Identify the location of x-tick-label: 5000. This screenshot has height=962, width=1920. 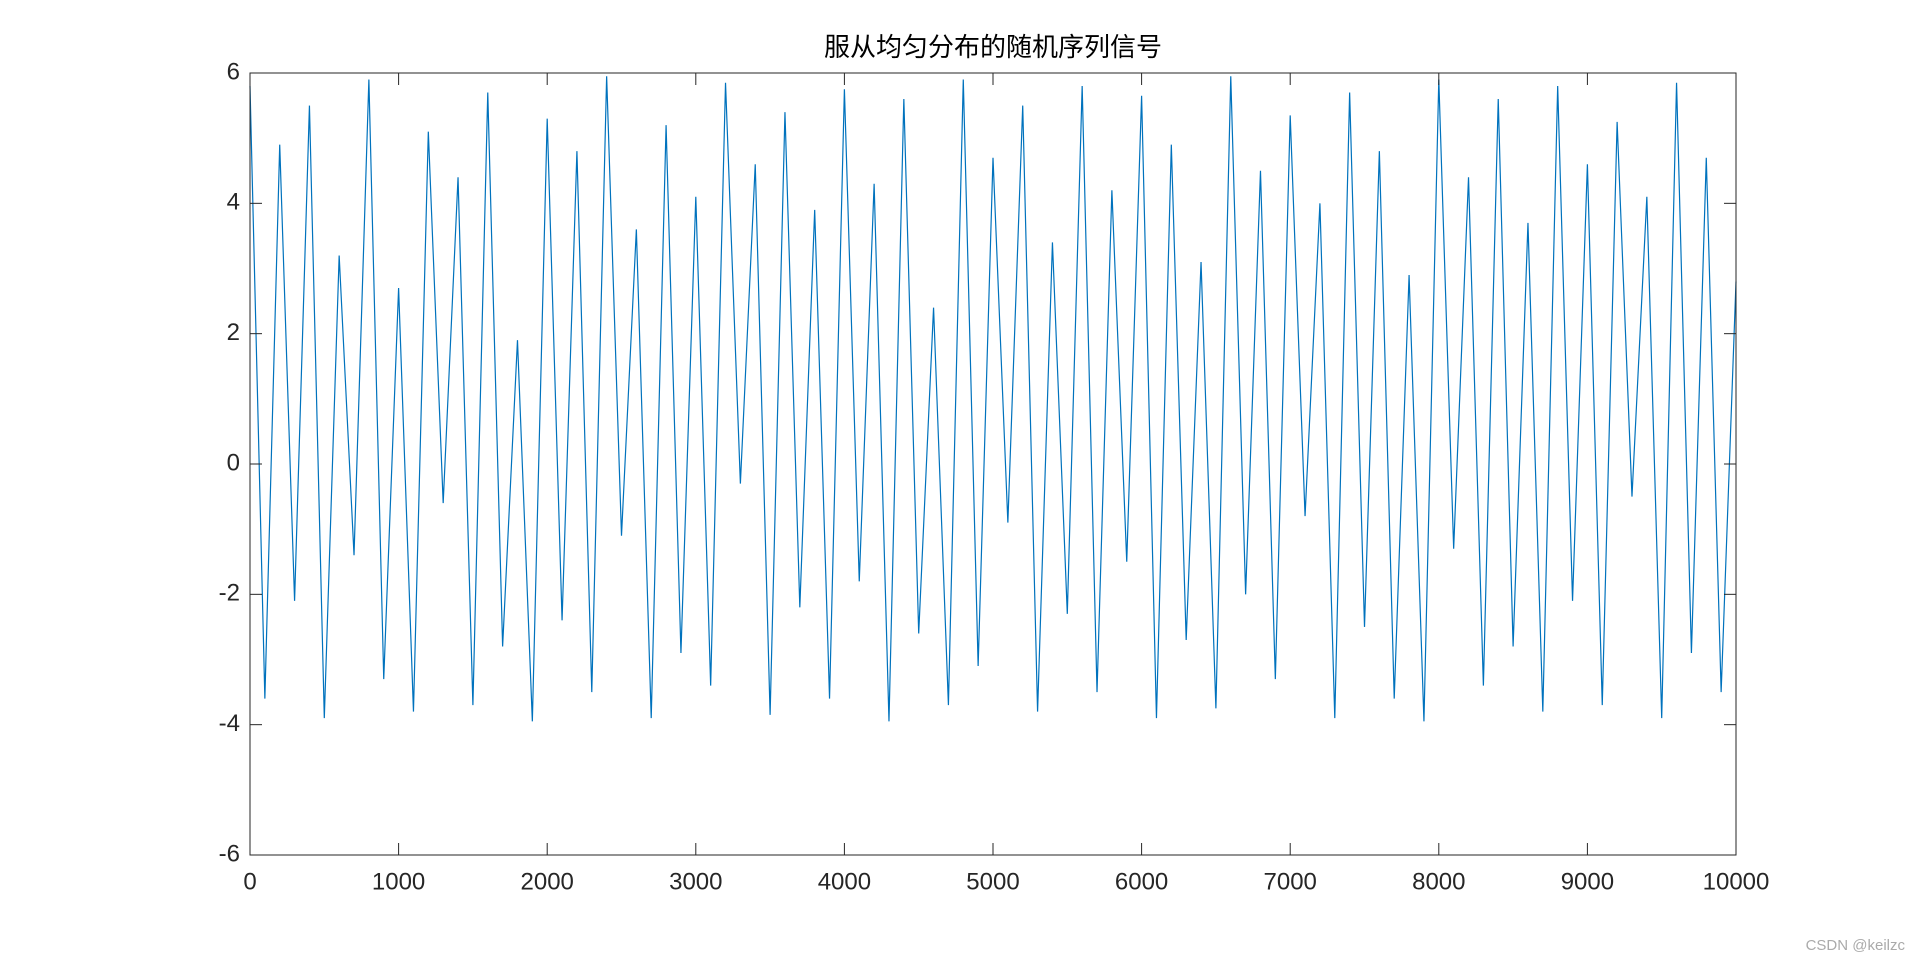
(992, 881).